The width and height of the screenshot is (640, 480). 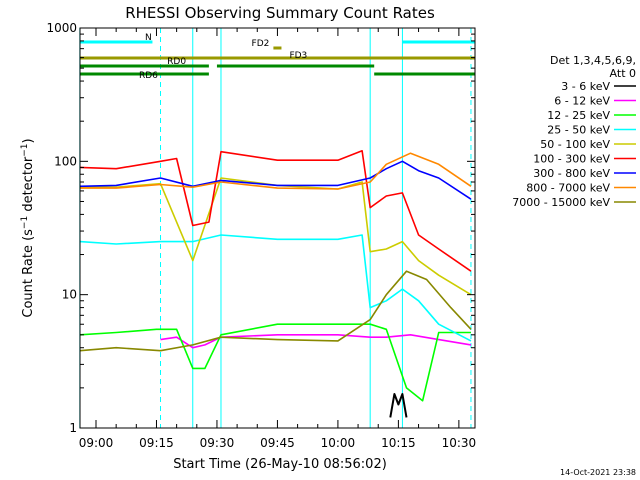 What do you see at coordinates (65, 161) in the screenshot?
I see `y-tick-label: 100` at bounding box center [65, 161].